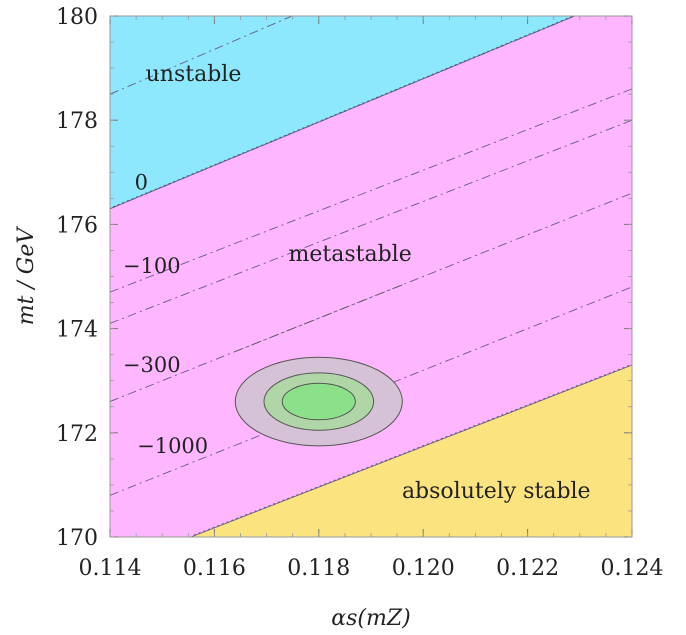  What do you see at coordinates (152, 266) in the screenshot?
I see `contour-label: −100` at bounding box center [152, 266].